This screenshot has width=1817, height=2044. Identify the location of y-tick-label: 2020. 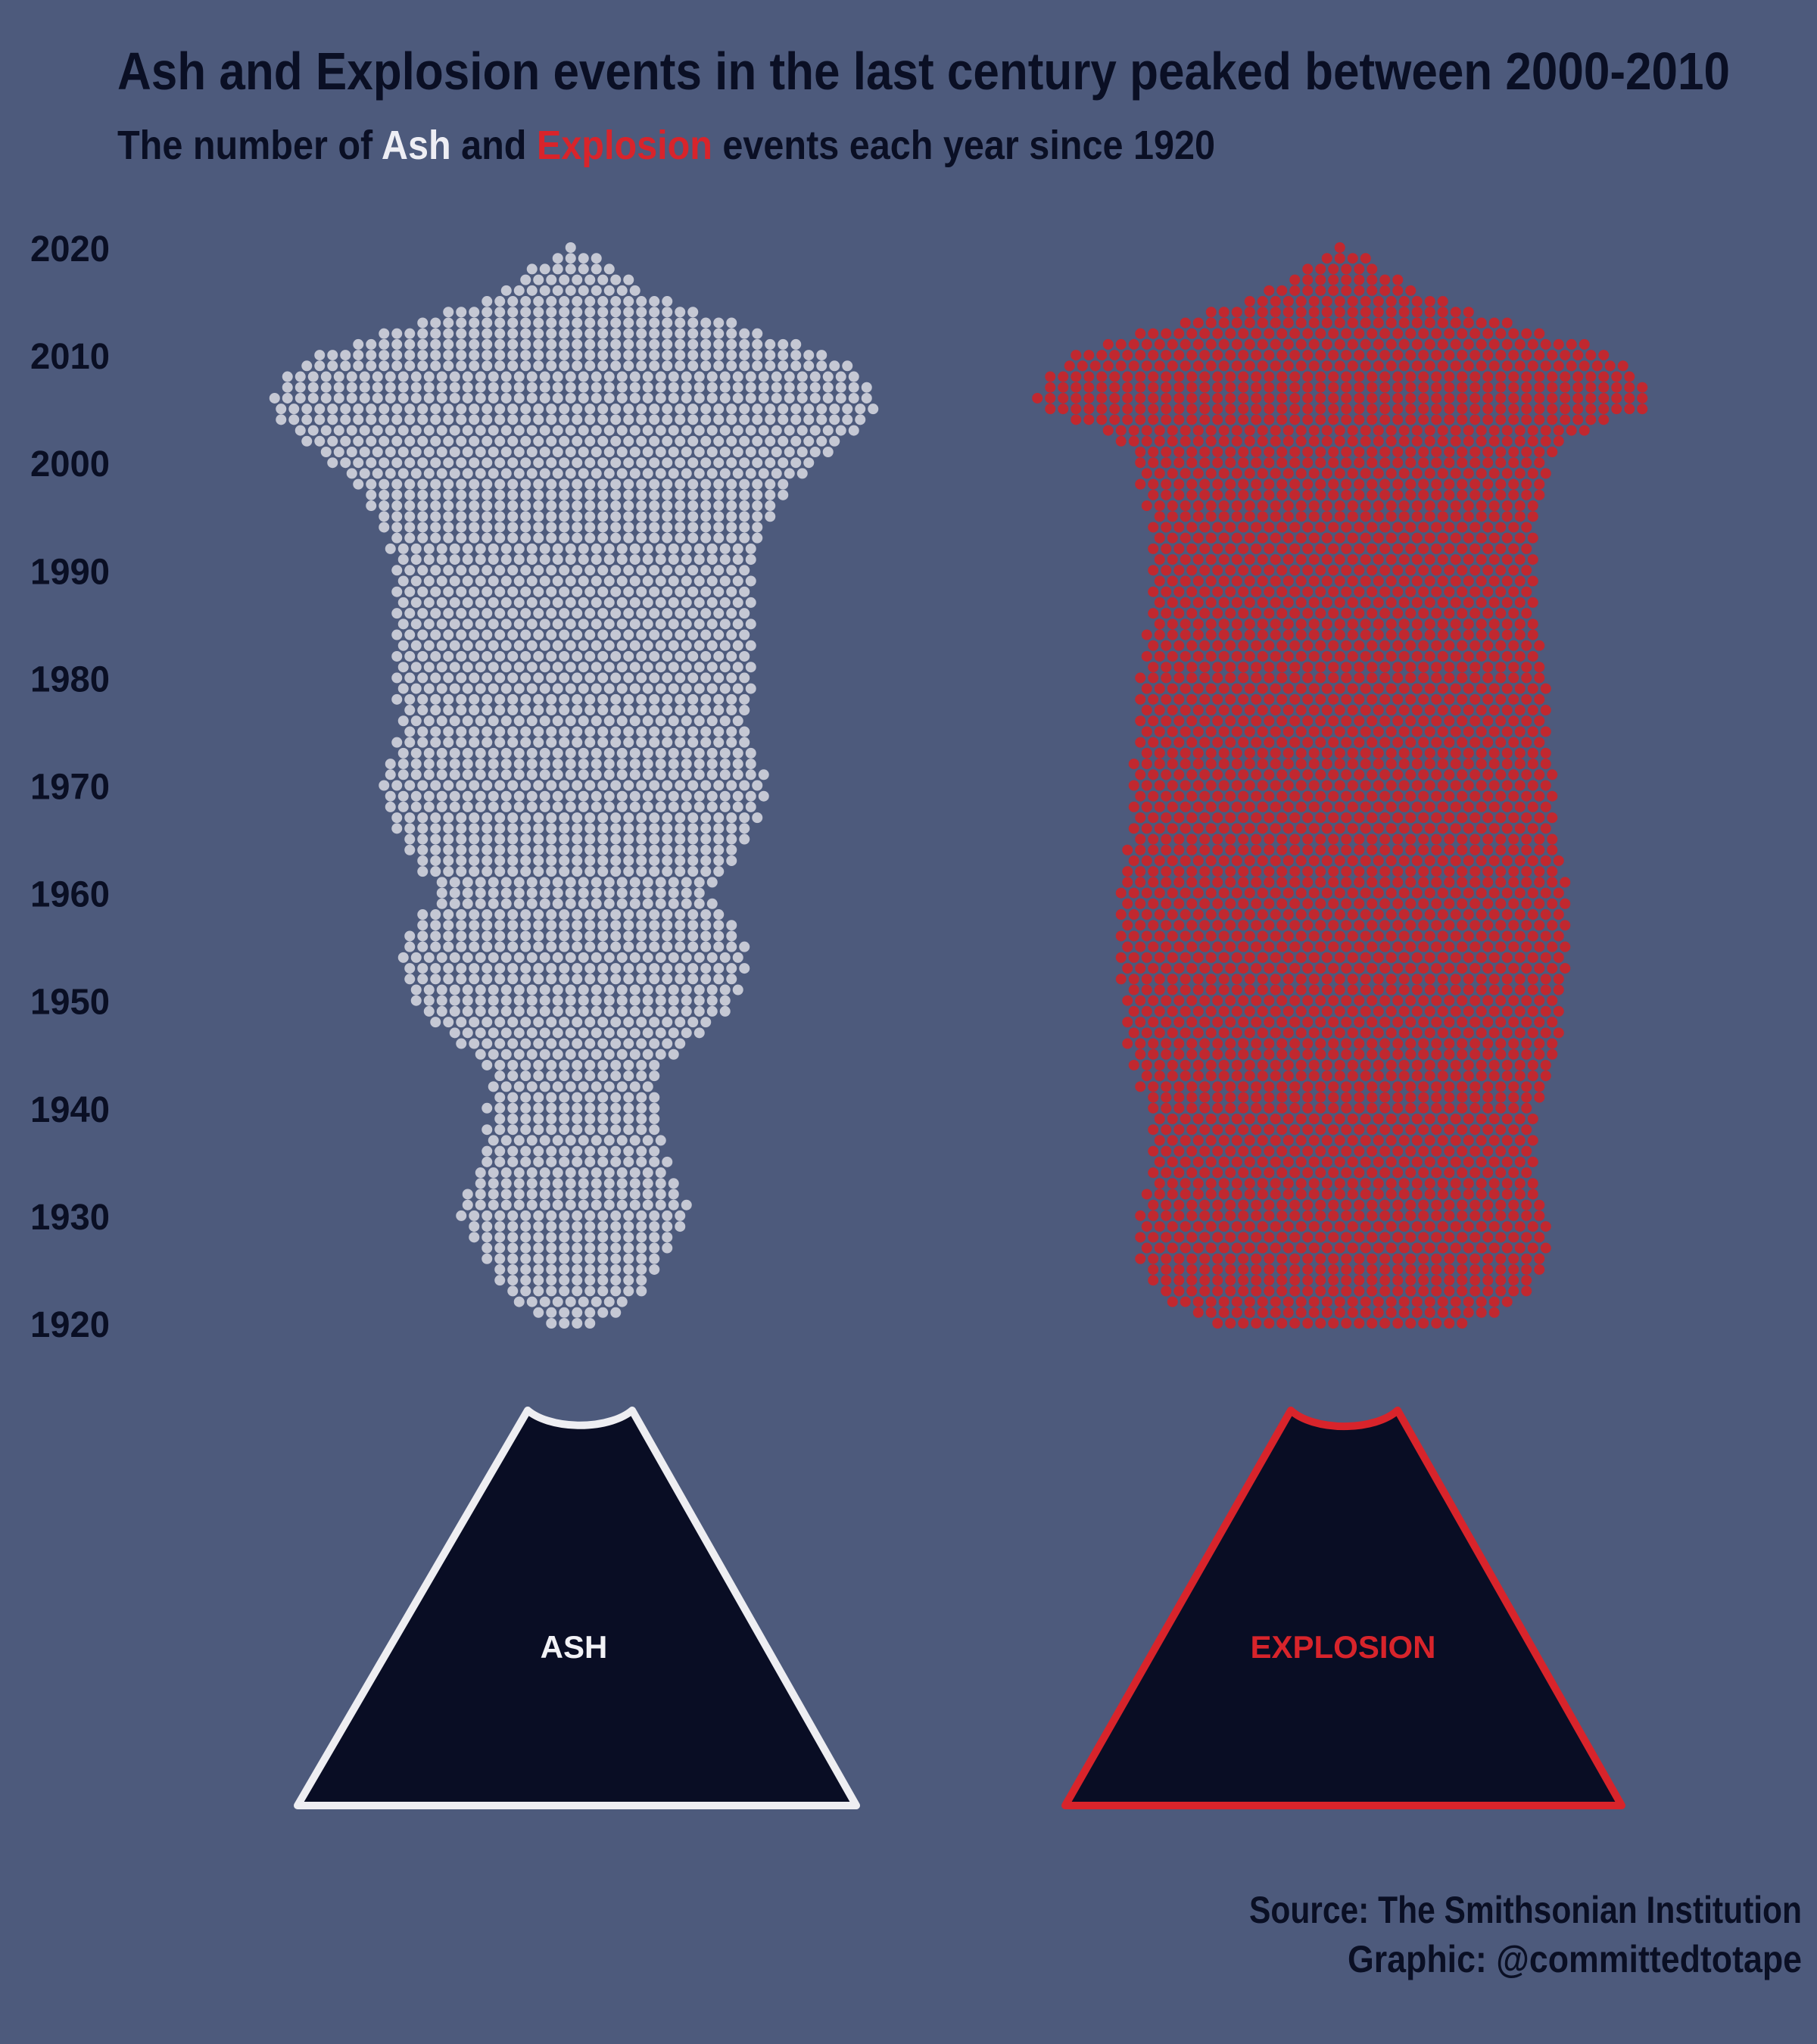
(70, 249).